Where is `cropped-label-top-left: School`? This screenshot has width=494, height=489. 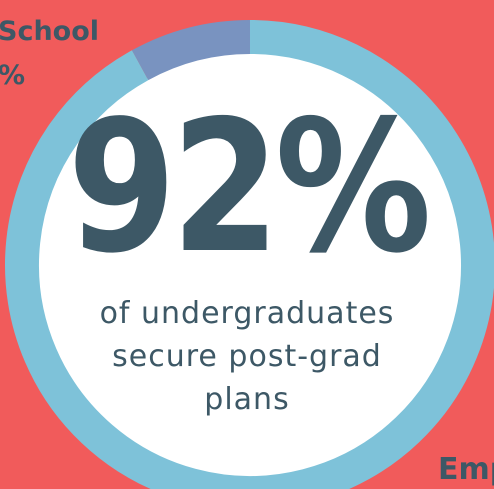
cropped-label-top-left: School is located at coordinates (50, 31).